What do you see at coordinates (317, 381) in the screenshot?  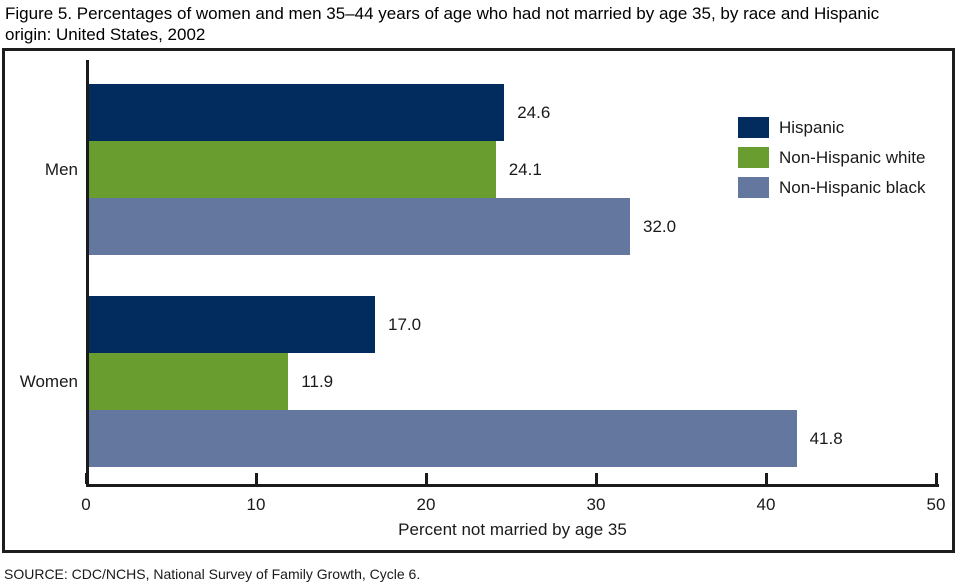 I see `bar-value-label: 11.9` at bounding box center [317, 381].